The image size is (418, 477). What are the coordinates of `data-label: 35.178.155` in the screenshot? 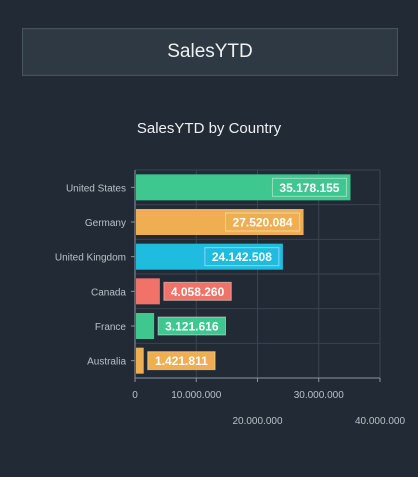 It's located at (309, 188).